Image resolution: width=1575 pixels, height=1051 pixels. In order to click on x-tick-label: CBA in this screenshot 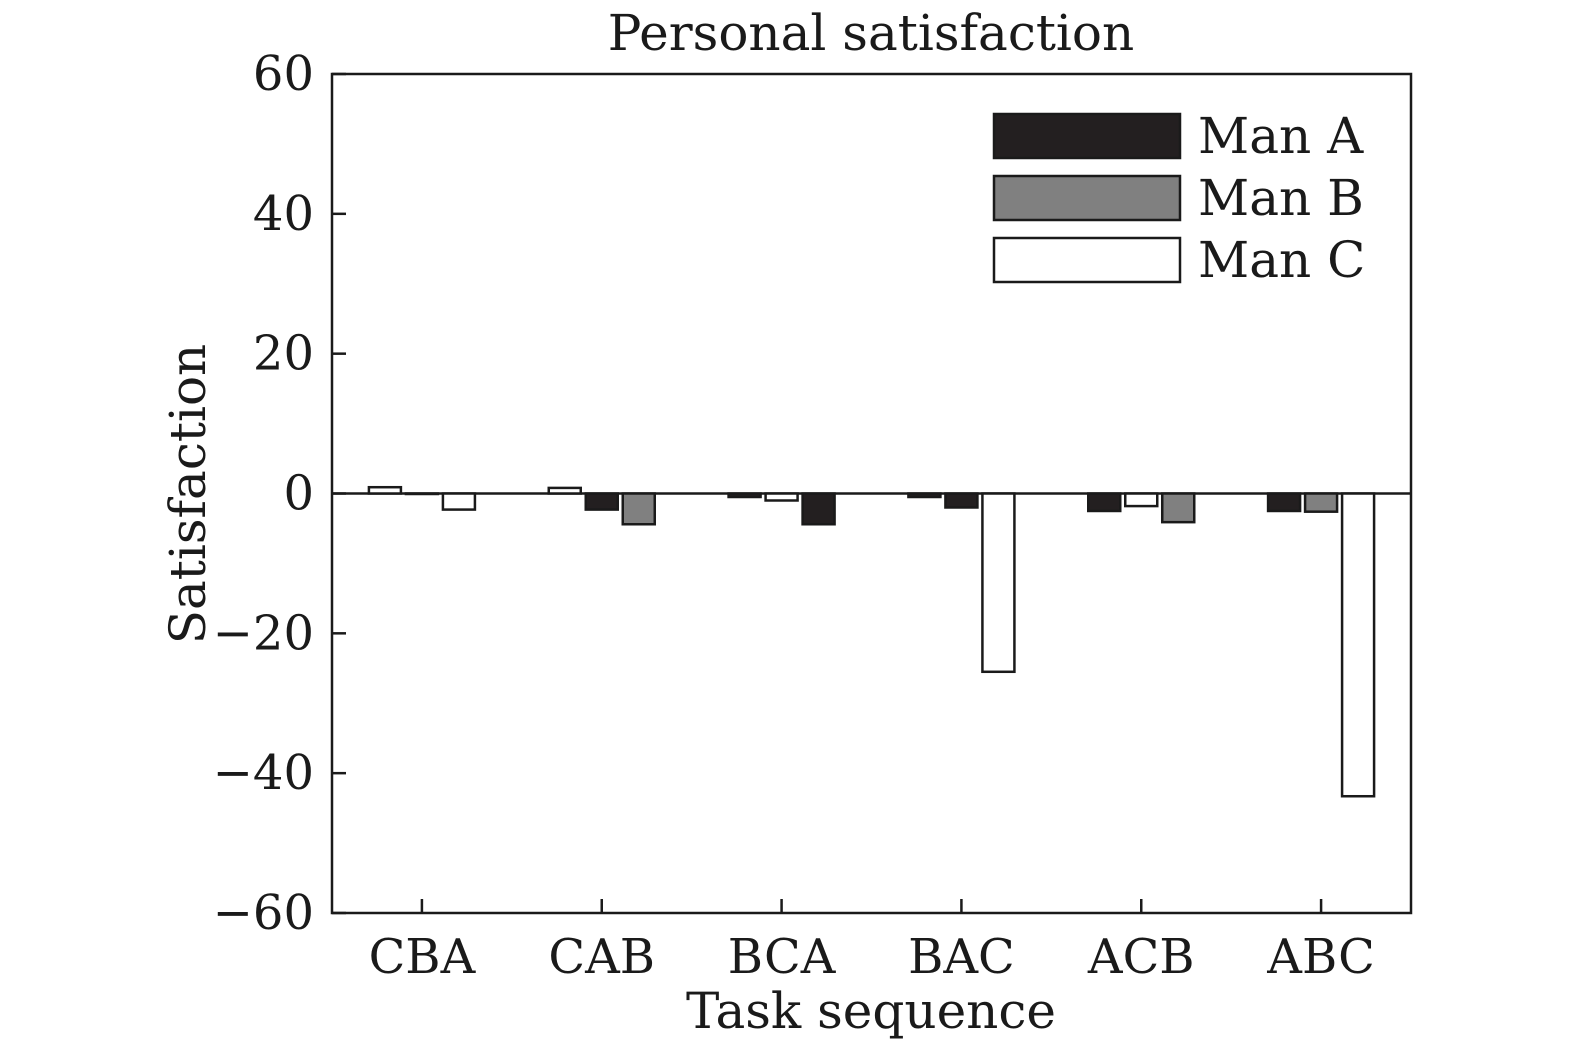, I will do `click(423, 957)`.